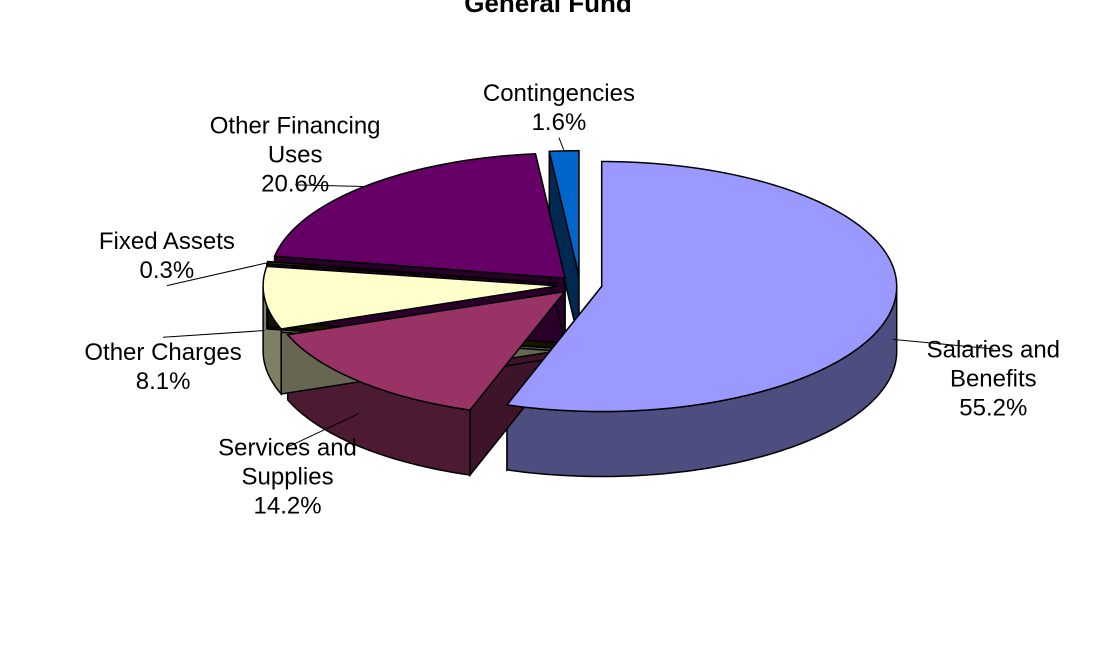 The image size is (1096, 652). Describe the element at coordinates (166, 241) in the screenshot. I see `category-label: Fixed Assets` at that location.